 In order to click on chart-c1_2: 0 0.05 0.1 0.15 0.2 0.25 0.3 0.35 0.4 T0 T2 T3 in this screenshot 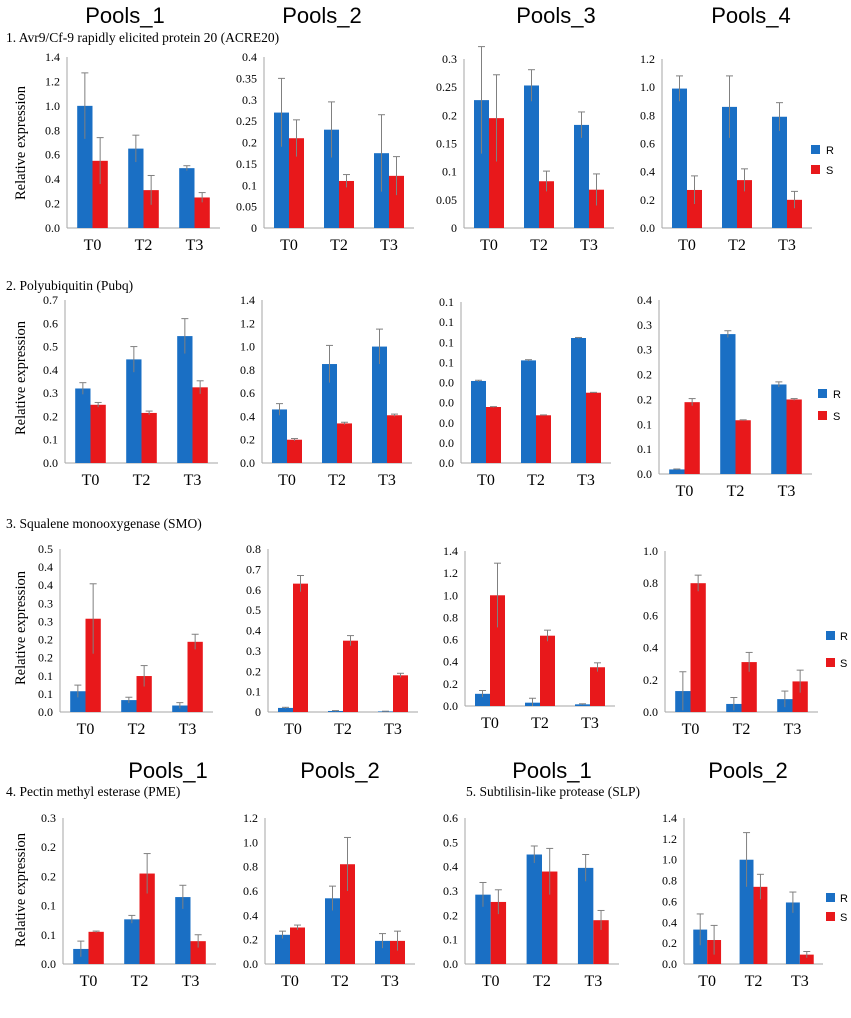, I will do `click(325, 152)`.